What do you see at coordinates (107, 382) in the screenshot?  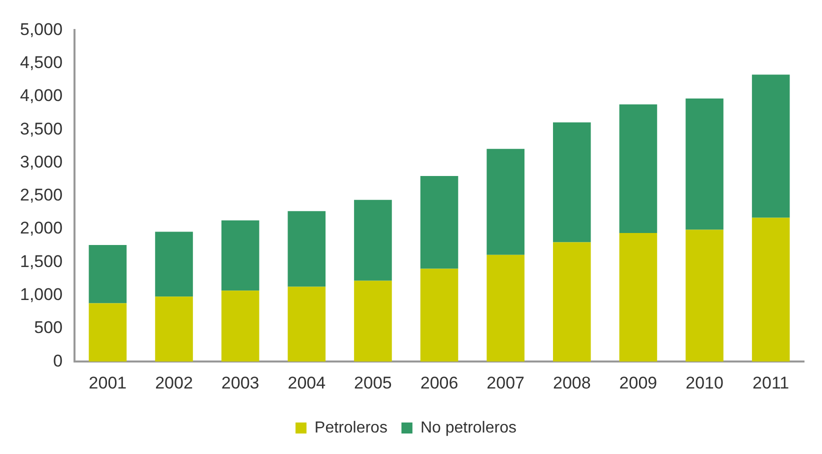 I see `x-tick-label: 2001` at bounding box center [107, 382].